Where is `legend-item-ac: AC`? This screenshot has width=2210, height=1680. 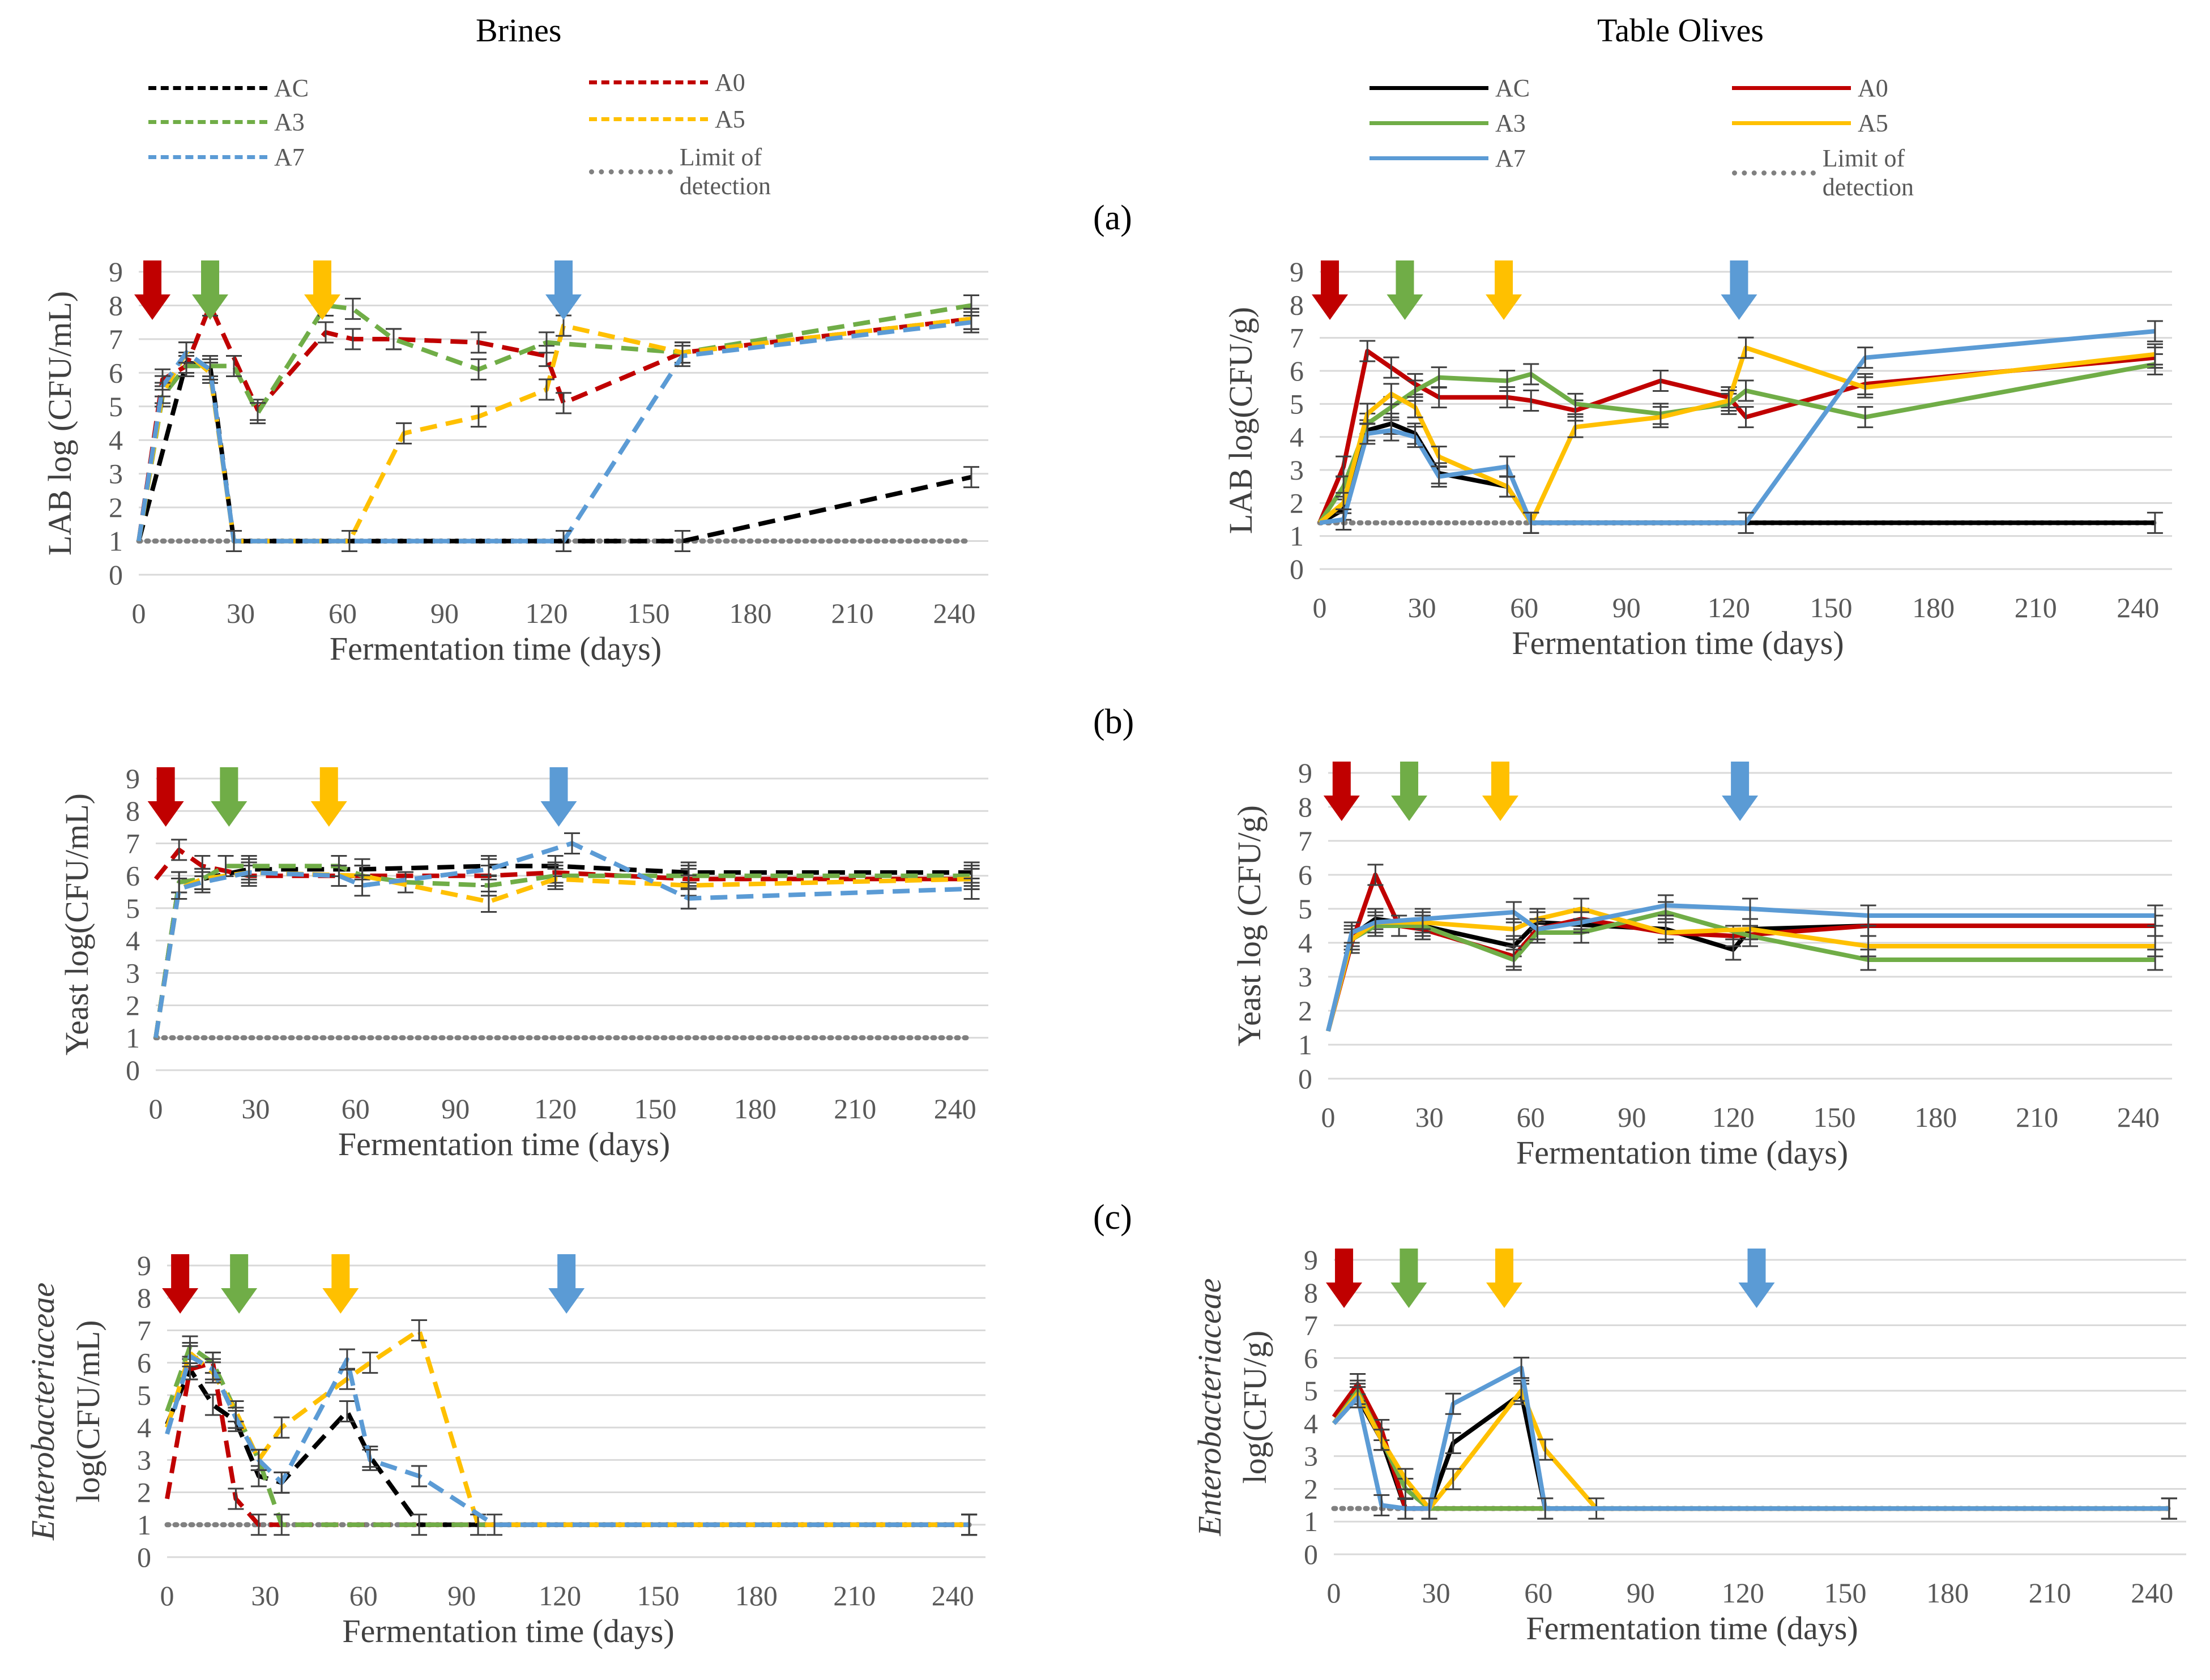 legend-item-ac: AC is located at coordinates (1449, 88).